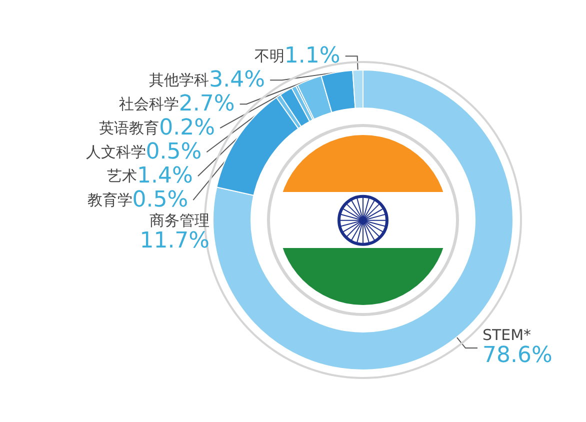 This screenshot has width=586, height=422. I want to click on slice-label: 商务管理, so click(180, 221).